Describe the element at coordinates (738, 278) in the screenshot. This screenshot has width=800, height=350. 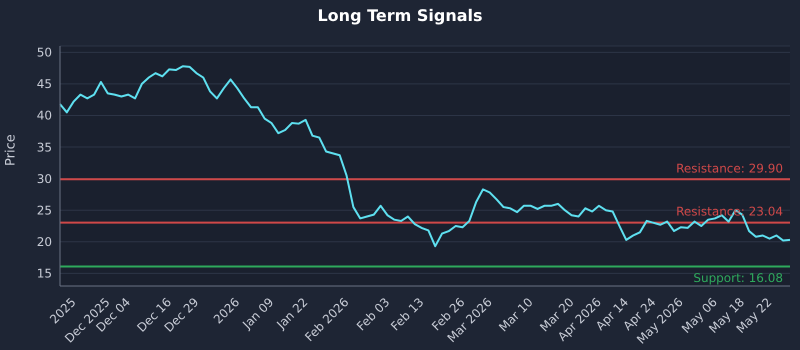
I see `ref-line-label: Support: 16.08` at that location.